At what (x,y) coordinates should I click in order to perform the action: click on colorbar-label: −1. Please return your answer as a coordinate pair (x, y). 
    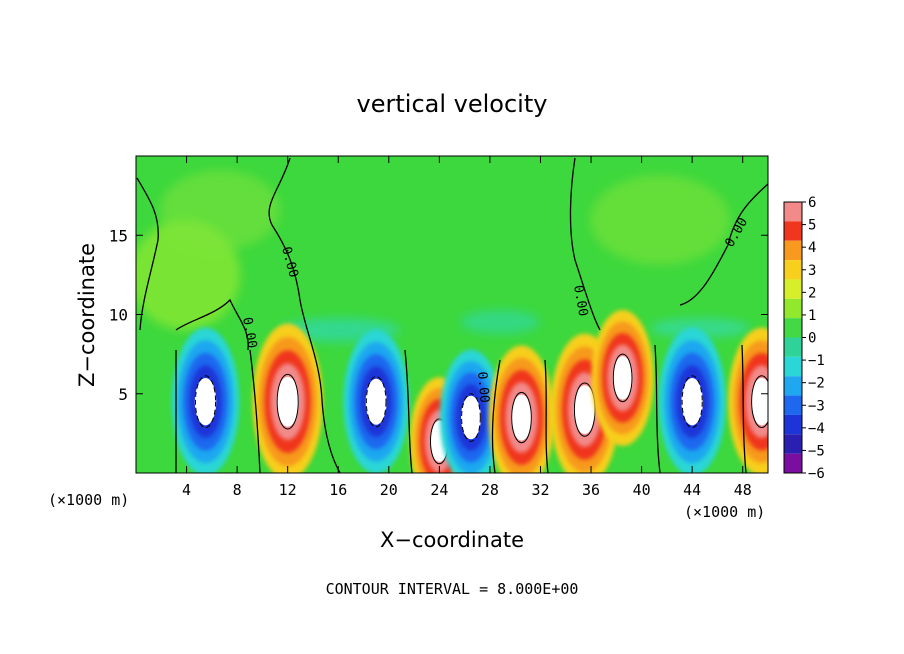
    Looking at the image, I should click on (816, 361).